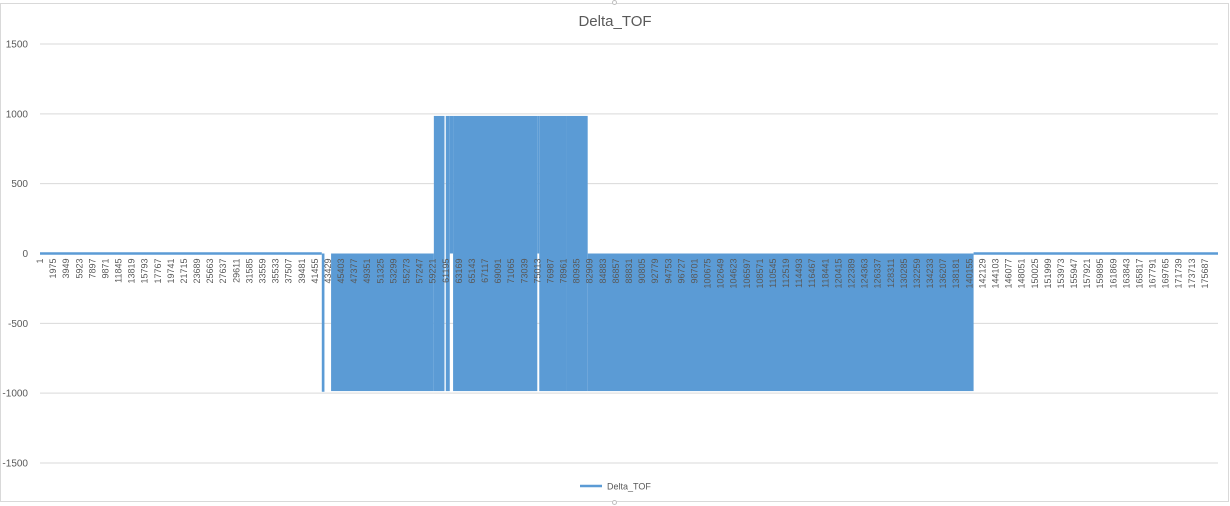  Describe the element at coordinates (105, 269) in the screenshot. I see `x-tick-label: 9871` at that location.